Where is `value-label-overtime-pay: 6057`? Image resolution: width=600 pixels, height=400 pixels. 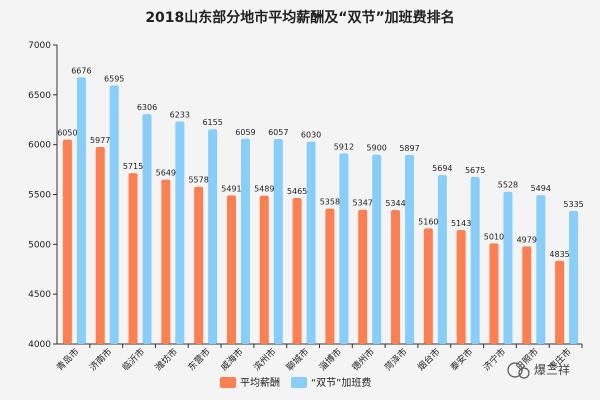
value-label-overtime-pay: 6057 is located at coordinates (278, 132).